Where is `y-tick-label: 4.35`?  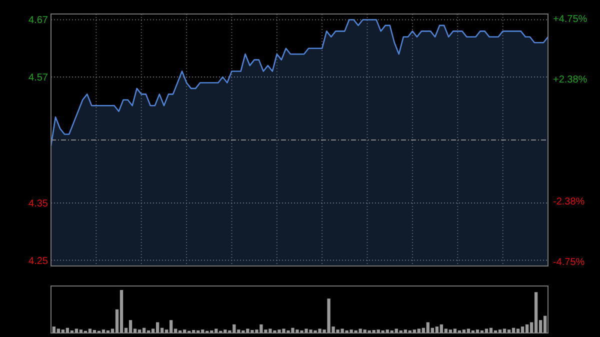
y-tick-label: 4.35 is located at coordinates (38, 204).